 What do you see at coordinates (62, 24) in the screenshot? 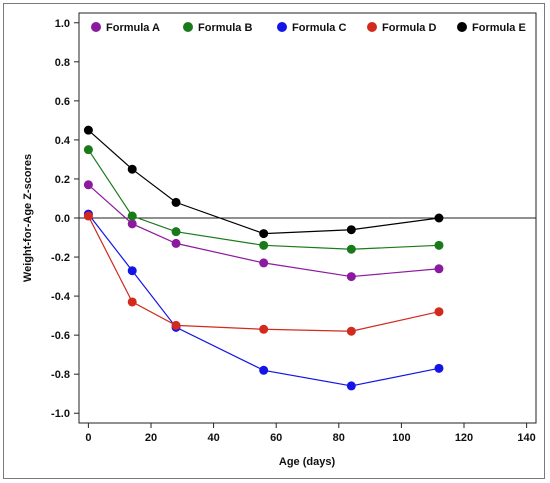
I see `y-tick-label: 1.0` at bounding box center [62, 24].